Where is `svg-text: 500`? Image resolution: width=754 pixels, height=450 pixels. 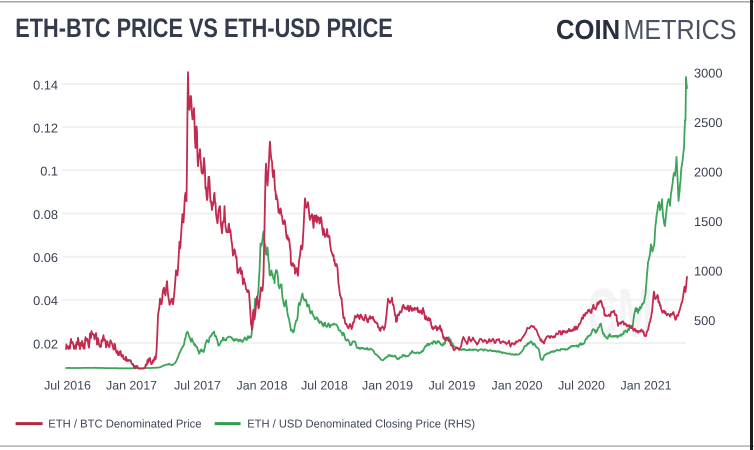
svg-text: 500 is located at coordinates (704, 320).